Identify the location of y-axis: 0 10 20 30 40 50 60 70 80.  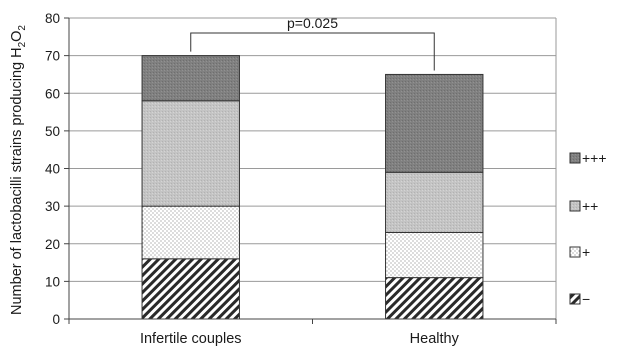
(57, 169).